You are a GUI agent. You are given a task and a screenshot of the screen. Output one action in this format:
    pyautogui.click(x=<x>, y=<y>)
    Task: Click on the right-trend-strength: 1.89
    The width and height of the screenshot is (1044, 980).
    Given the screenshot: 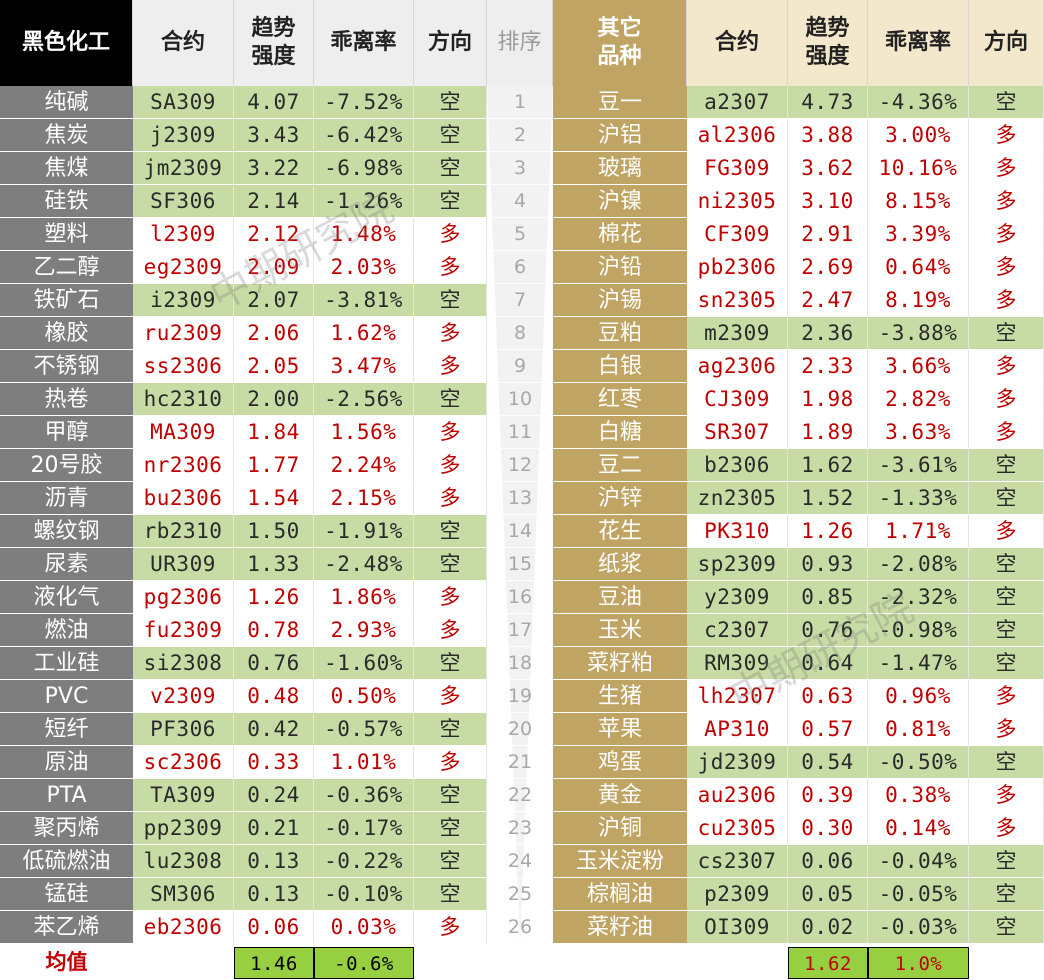 What is the action you would take?
    pyautogui.click(x=828, y=432)
    